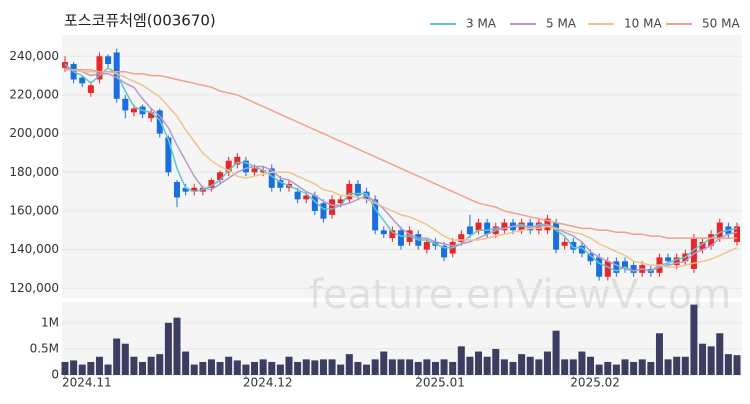 The height and width of the screenshot is (404, 750). What do you see at coordinates (268, 383) in the screenshot?
I see `x-tick-label: 2024.12` at bounding box center [268, 383].